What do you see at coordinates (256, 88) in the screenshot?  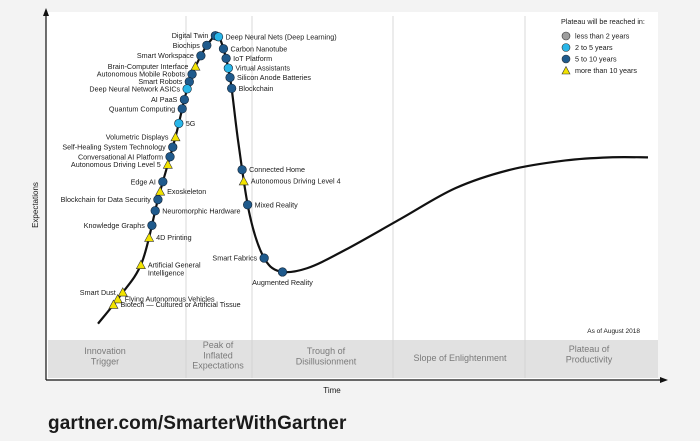 I see `label-blockchain: Blockchain` at bounding box center [256, 88].